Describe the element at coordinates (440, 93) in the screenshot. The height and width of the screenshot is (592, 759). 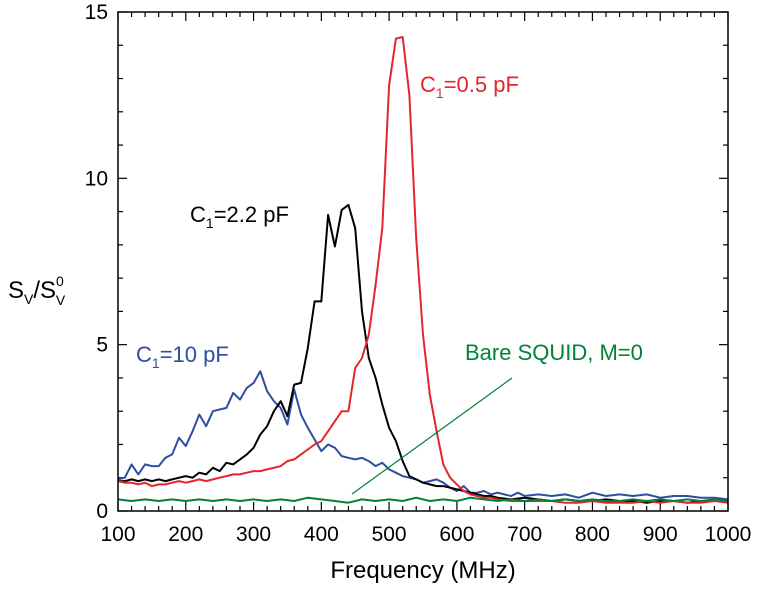
I see `label-c1-0-5pf-sub: 1` at that location.